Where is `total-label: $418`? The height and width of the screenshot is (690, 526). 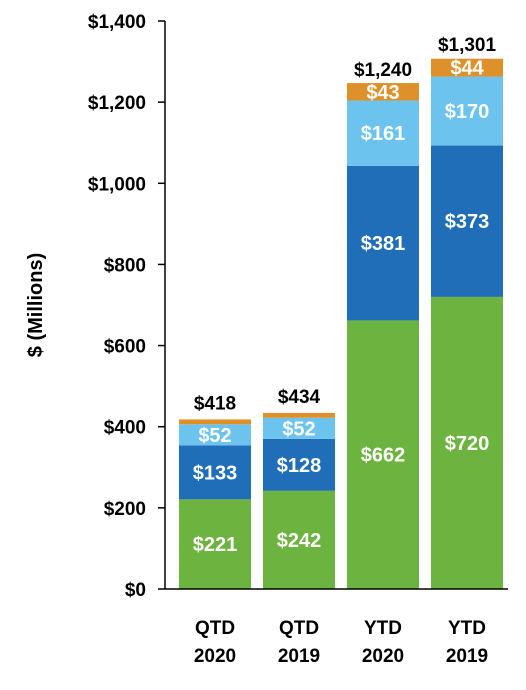
total-label: $418 is located at coordinates (215, 403).